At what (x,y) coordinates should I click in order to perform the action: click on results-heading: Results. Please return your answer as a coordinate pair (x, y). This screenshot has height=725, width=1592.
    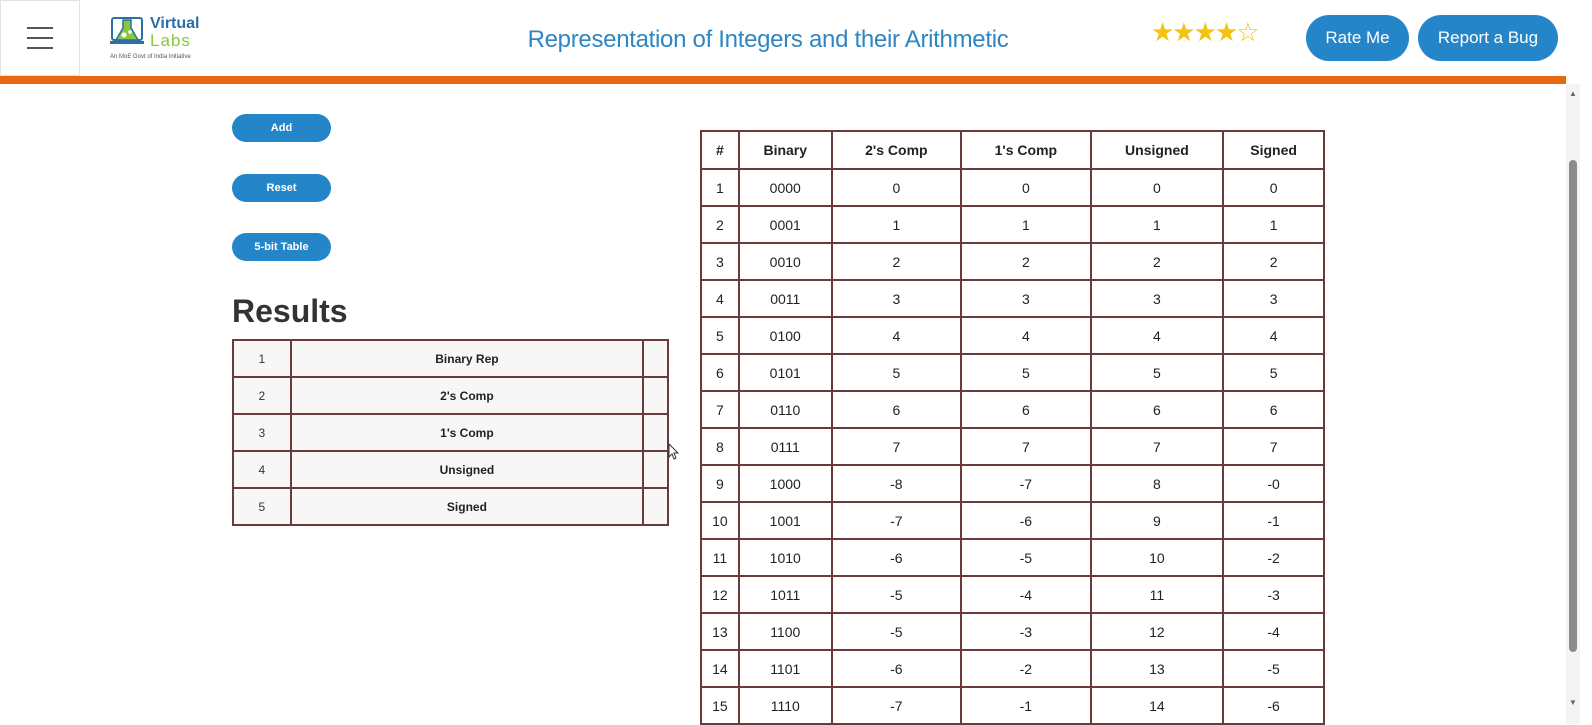
    Looking at the image, I should click on (290, 311).